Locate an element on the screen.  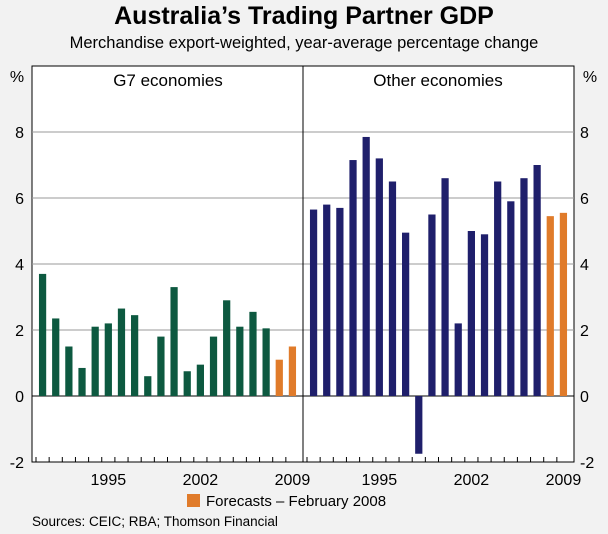
y-tick-label-right: 4 is located at coordinates (584, 265).